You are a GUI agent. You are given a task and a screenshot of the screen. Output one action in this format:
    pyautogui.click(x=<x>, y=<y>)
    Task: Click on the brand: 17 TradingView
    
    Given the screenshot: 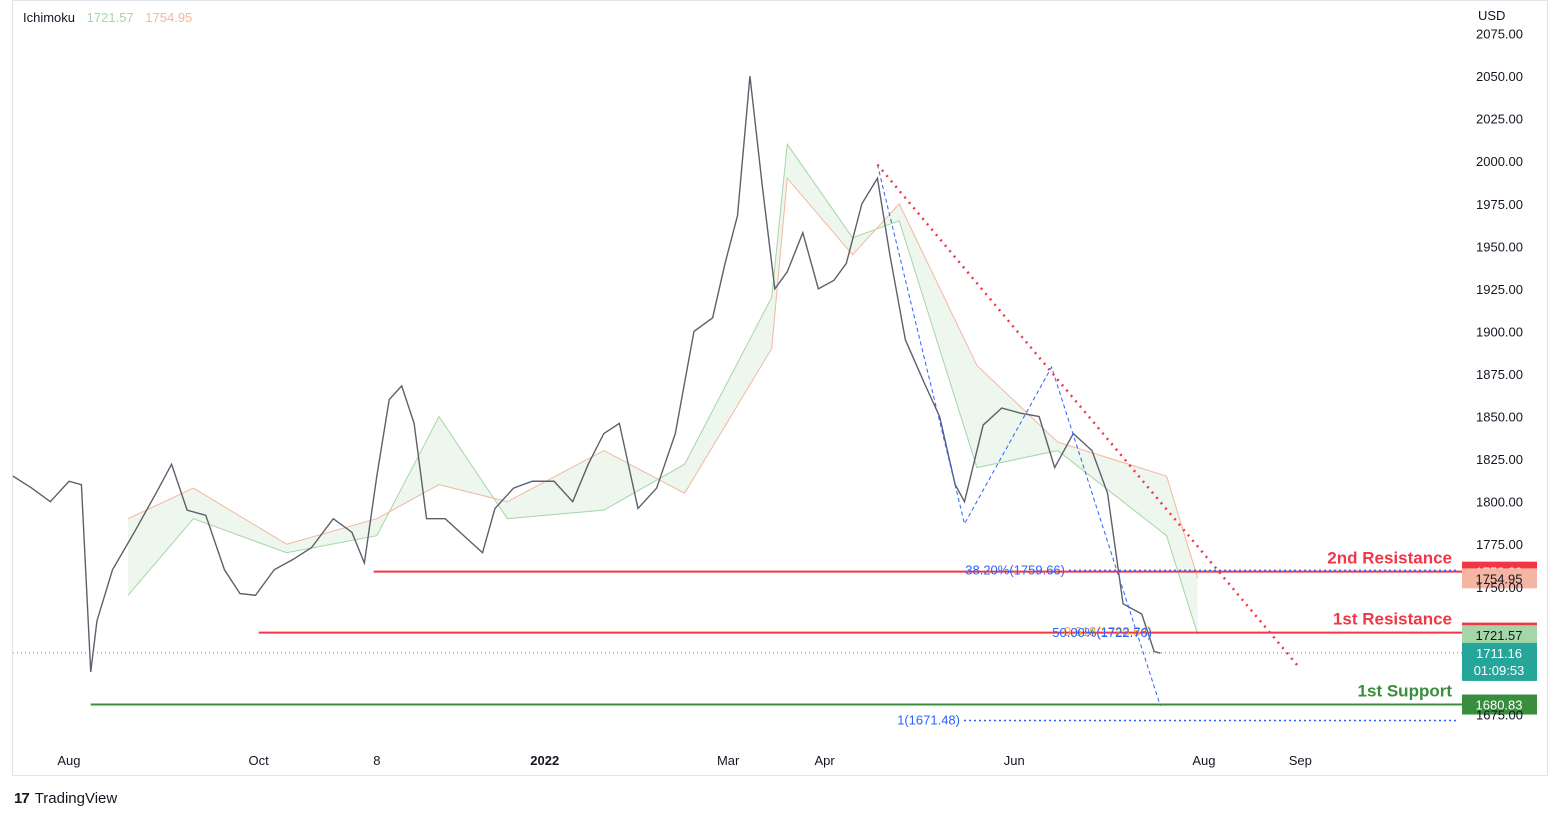 What is the action you would take?
    pyautogui.click(x=65, y=798)
    